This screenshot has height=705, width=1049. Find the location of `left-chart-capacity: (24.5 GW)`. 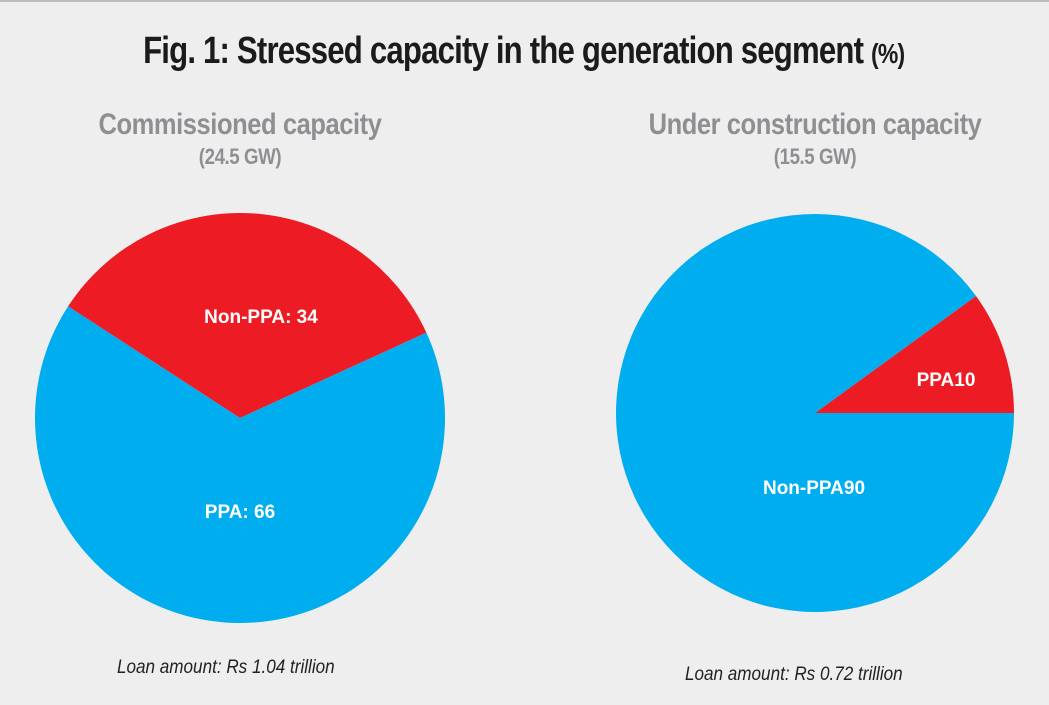

left-chart-capacity: (24.5 GW) is located at coordinates (240, 156).